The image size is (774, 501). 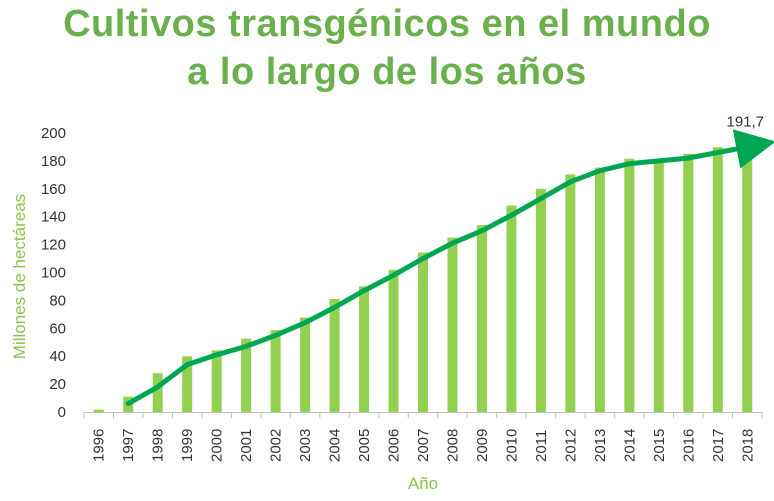 I want to click on x-tick-label: 2015, so click(x=659, y=445).